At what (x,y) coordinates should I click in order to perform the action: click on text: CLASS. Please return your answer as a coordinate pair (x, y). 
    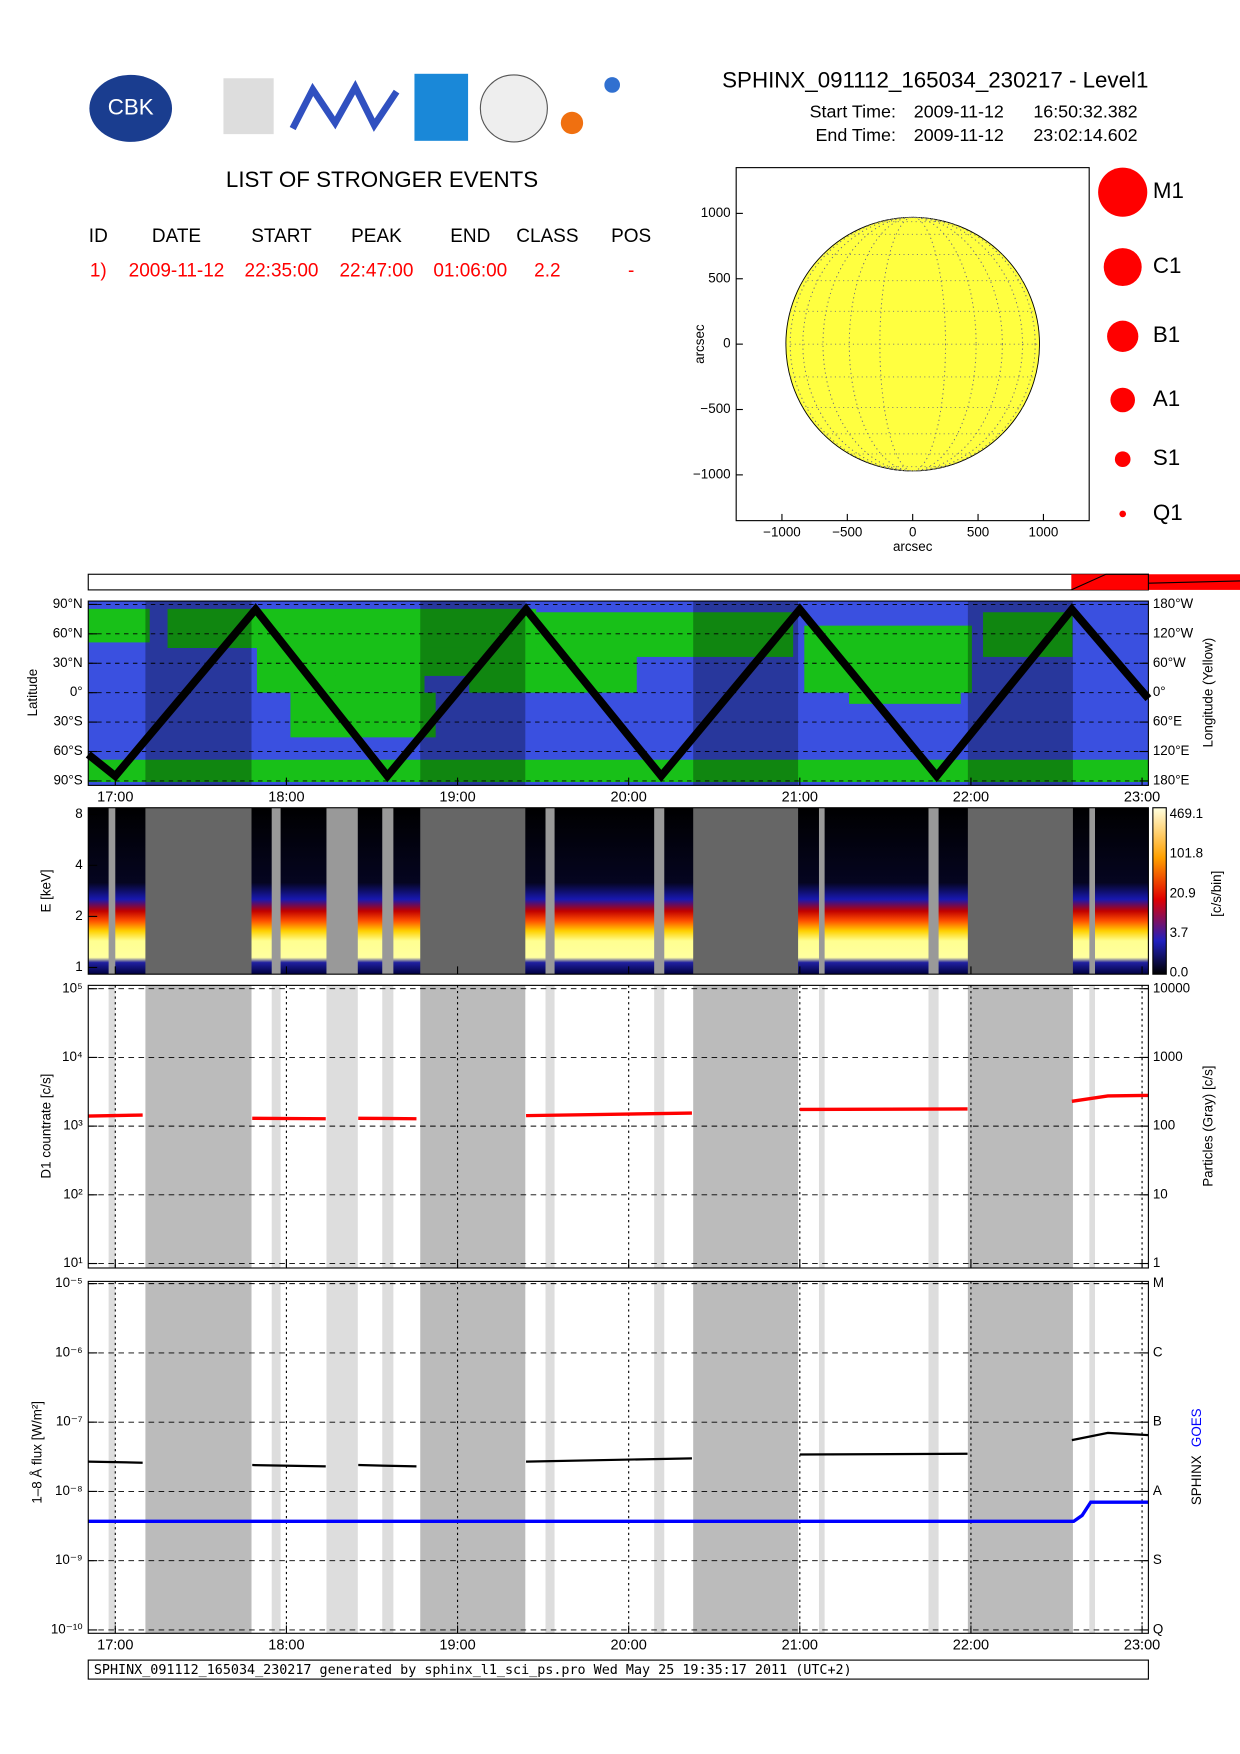
    Looking at the image, I should click on (547, 236).